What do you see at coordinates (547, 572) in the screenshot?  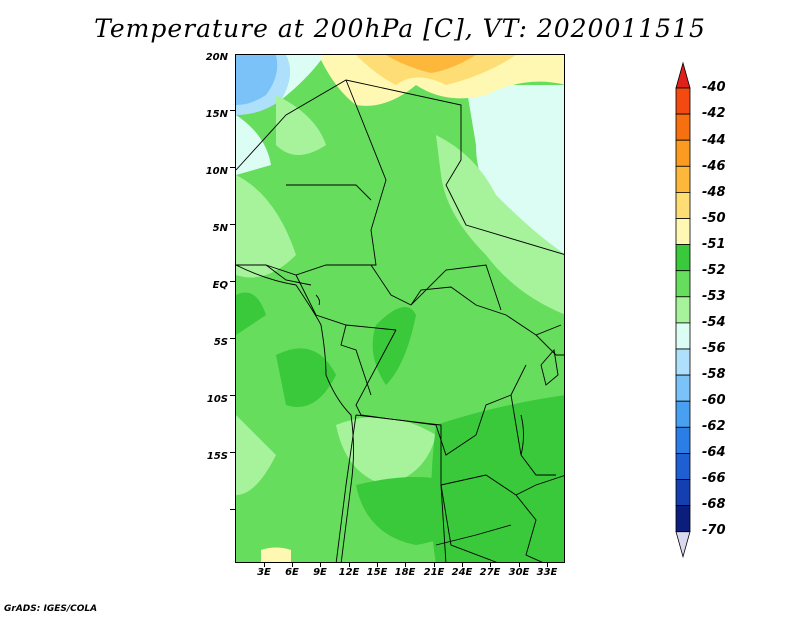 I see `lon-label: 33E` at bounding box center [547, 572].